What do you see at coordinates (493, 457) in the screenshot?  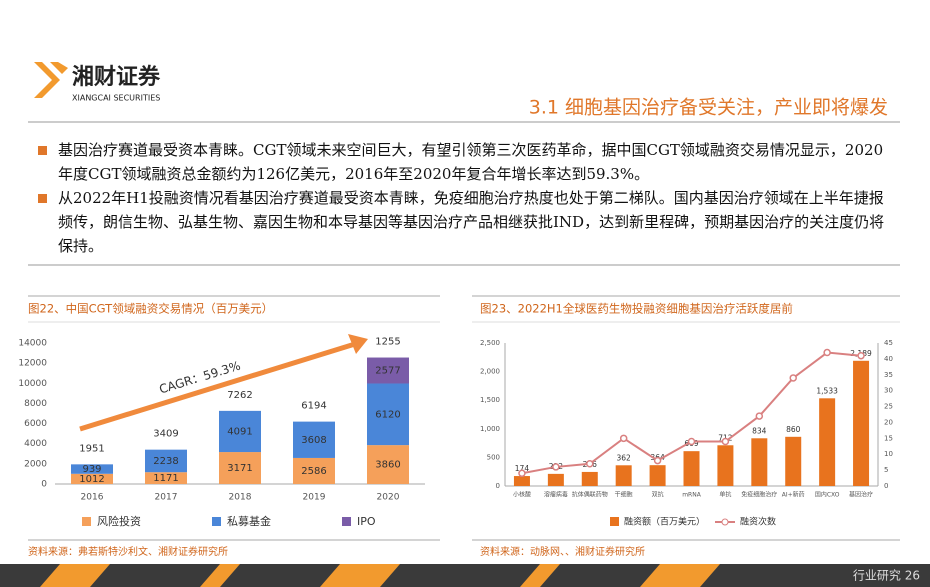 I see `y-tick-label: 500` at bounding box center [493, 457].